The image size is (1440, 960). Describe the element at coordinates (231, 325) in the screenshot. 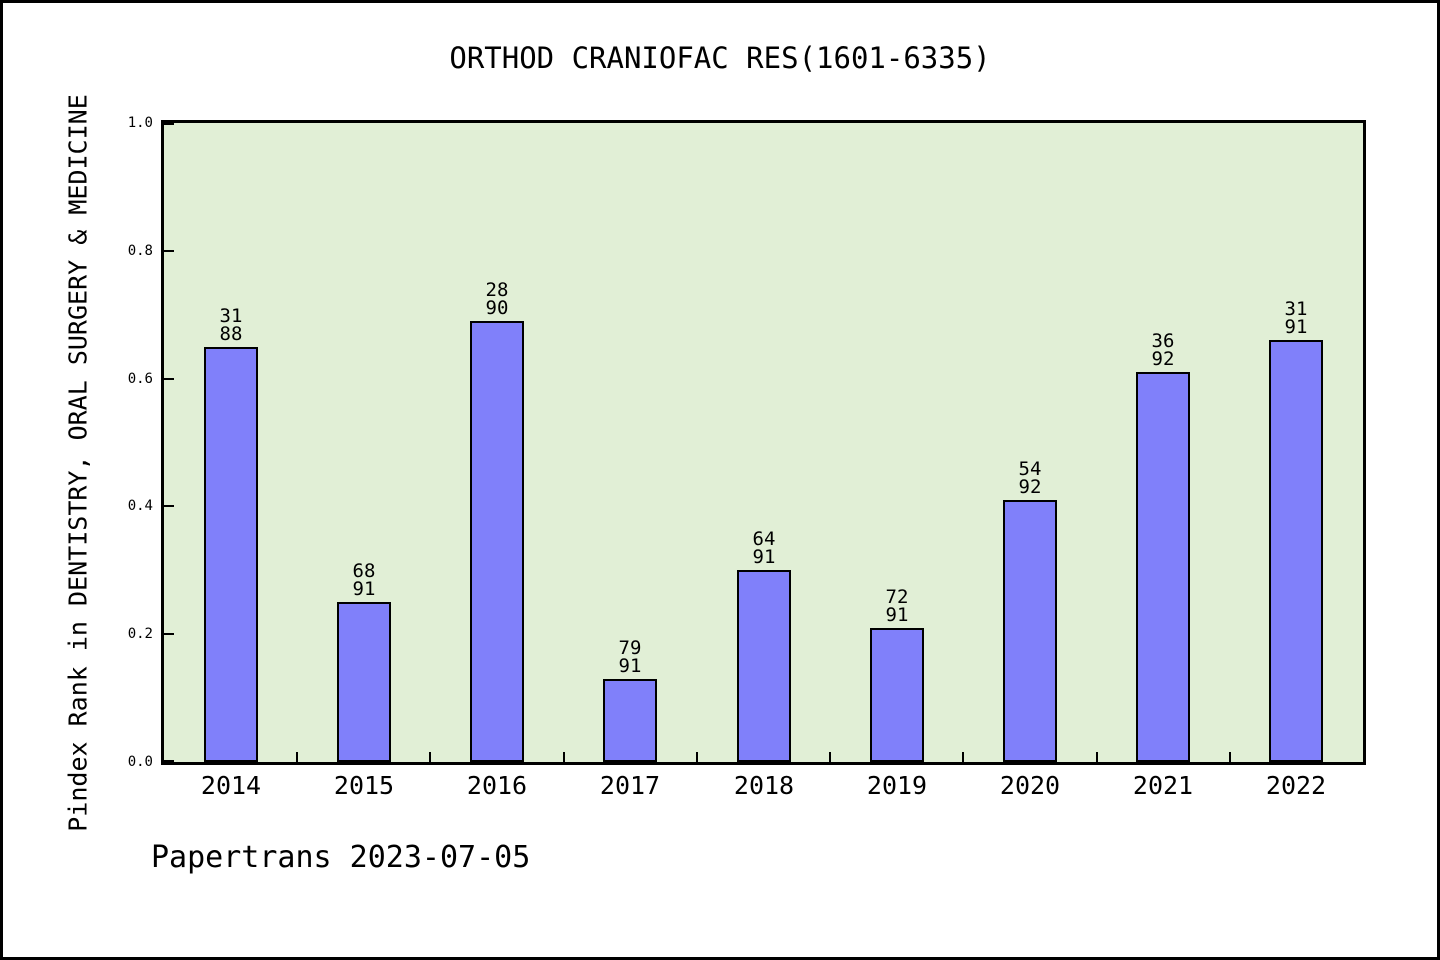

I see `bar-value-label: 31 88` at that location.